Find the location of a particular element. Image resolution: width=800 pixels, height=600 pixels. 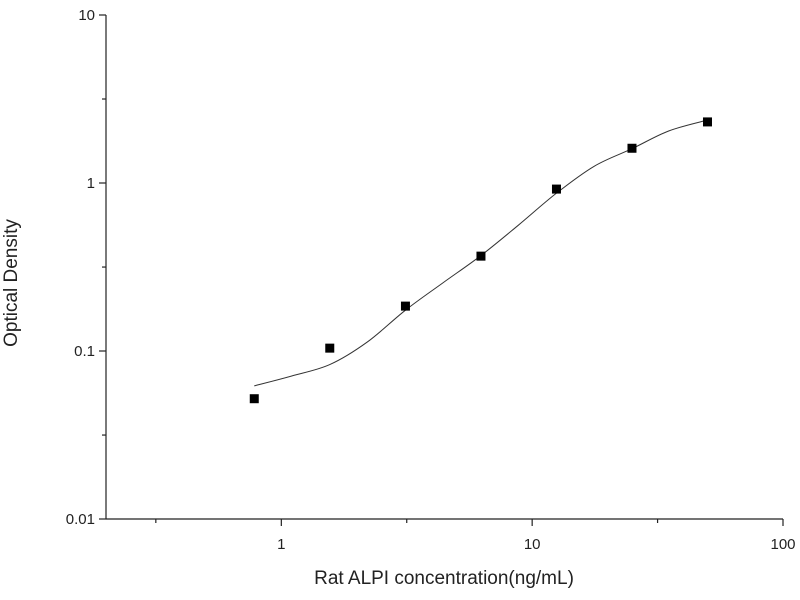

y-tick-label: 10 is located at coordinates (86, 15).